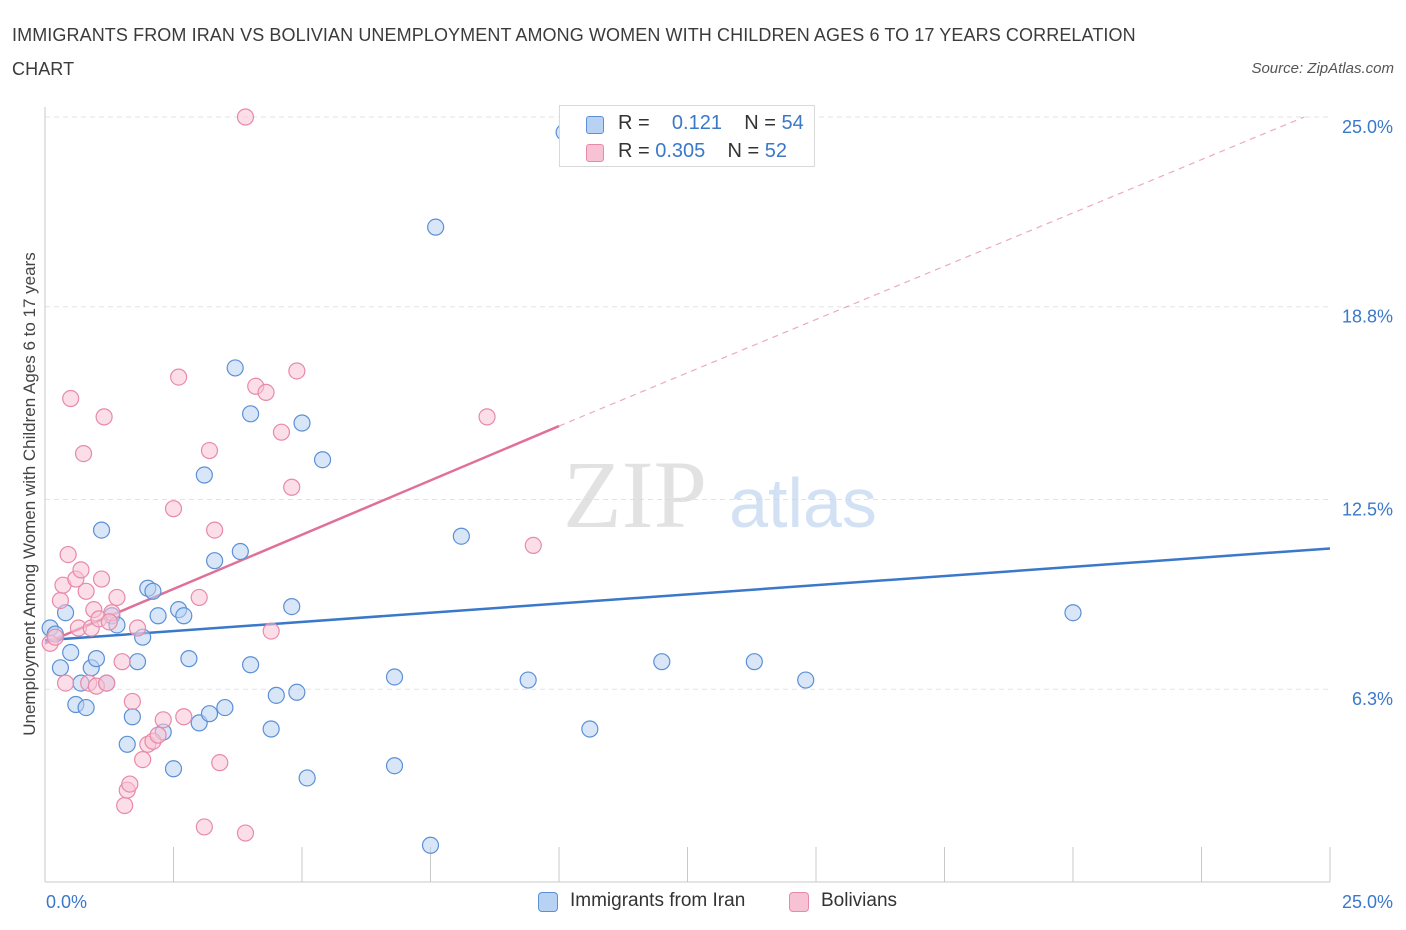 This screenshot has height=930, width=1406. Describe the element at coordinates (1367, 317) in the screenshot. I see `y-tick-label: 18.8%` at that location.